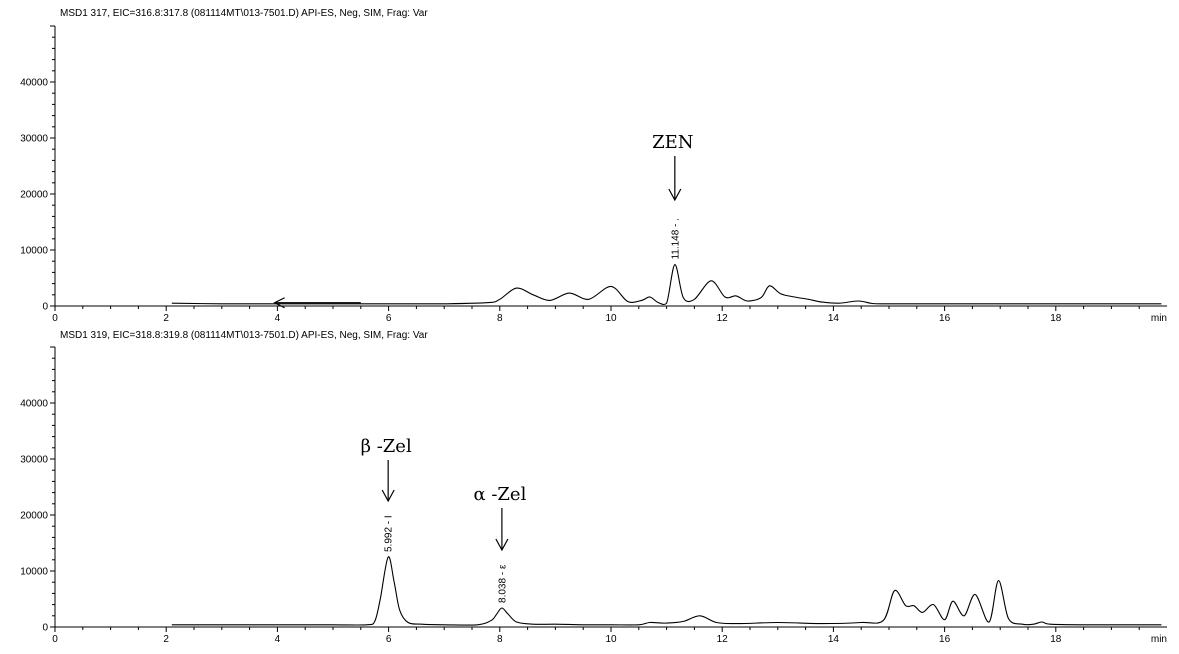 Image resolution: width=1179 pixels, height=654 pixels. Describe the element at coordinates (675, 239) in the screenshot. I see `peak-rt-label: 11.148 - .` at that location.